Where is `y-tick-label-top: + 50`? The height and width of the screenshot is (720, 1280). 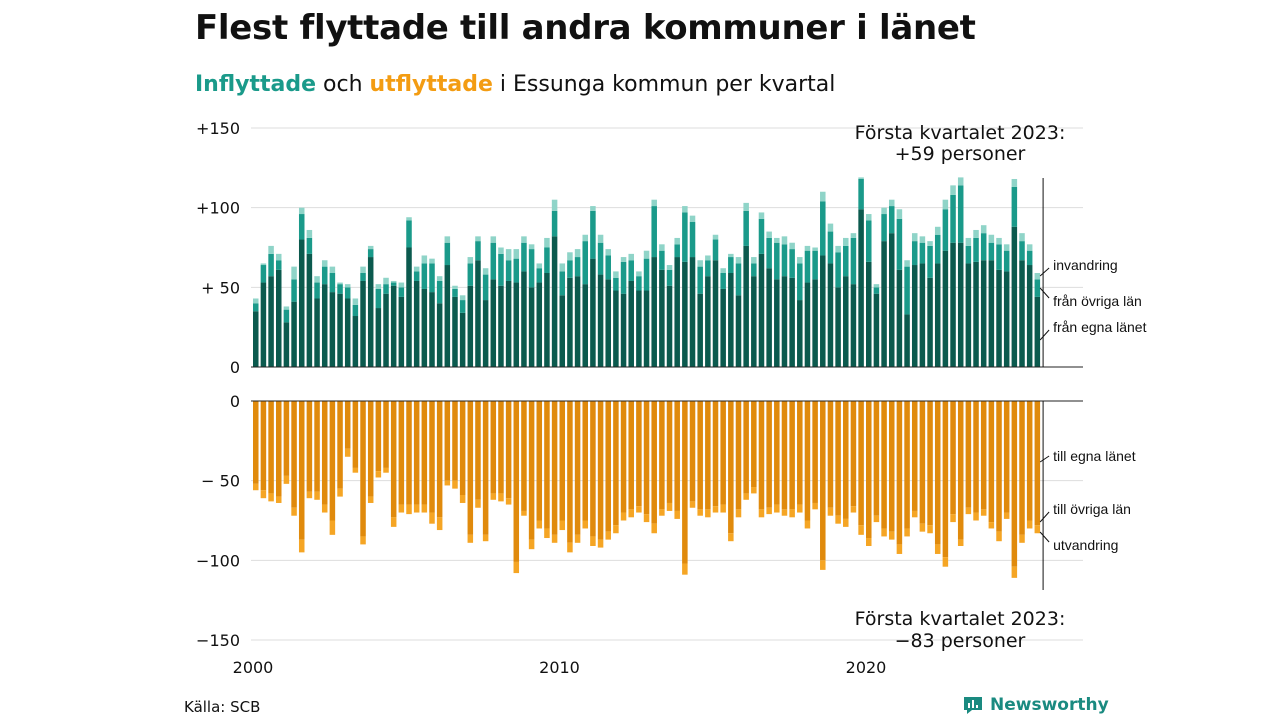 y-tick-label-top: + 50 is located at coordinates (220, 287).